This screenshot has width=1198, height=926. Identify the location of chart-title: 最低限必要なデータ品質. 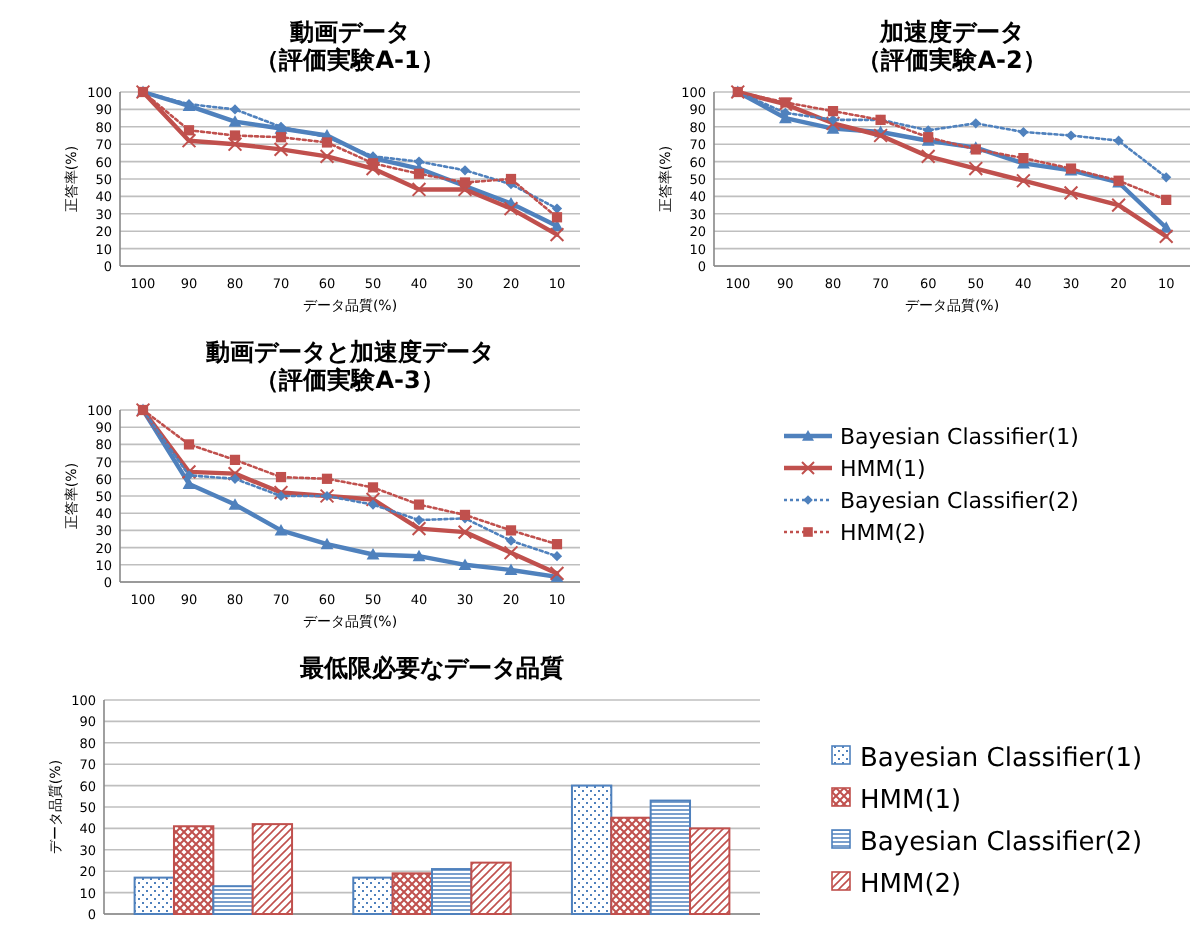
(431, 668).